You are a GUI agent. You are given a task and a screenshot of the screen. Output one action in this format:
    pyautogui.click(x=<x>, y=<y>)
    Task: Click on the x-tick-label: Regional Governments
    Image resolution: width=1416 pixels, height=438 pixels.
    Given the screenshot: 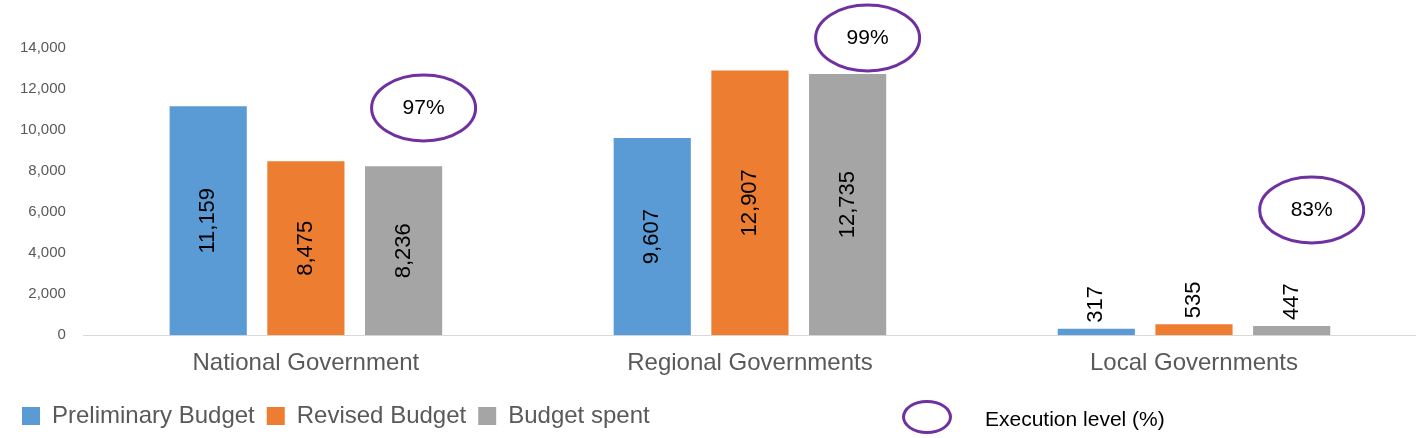 What is the action you would take?
    pyautogui.click(x=750, y=362)
    